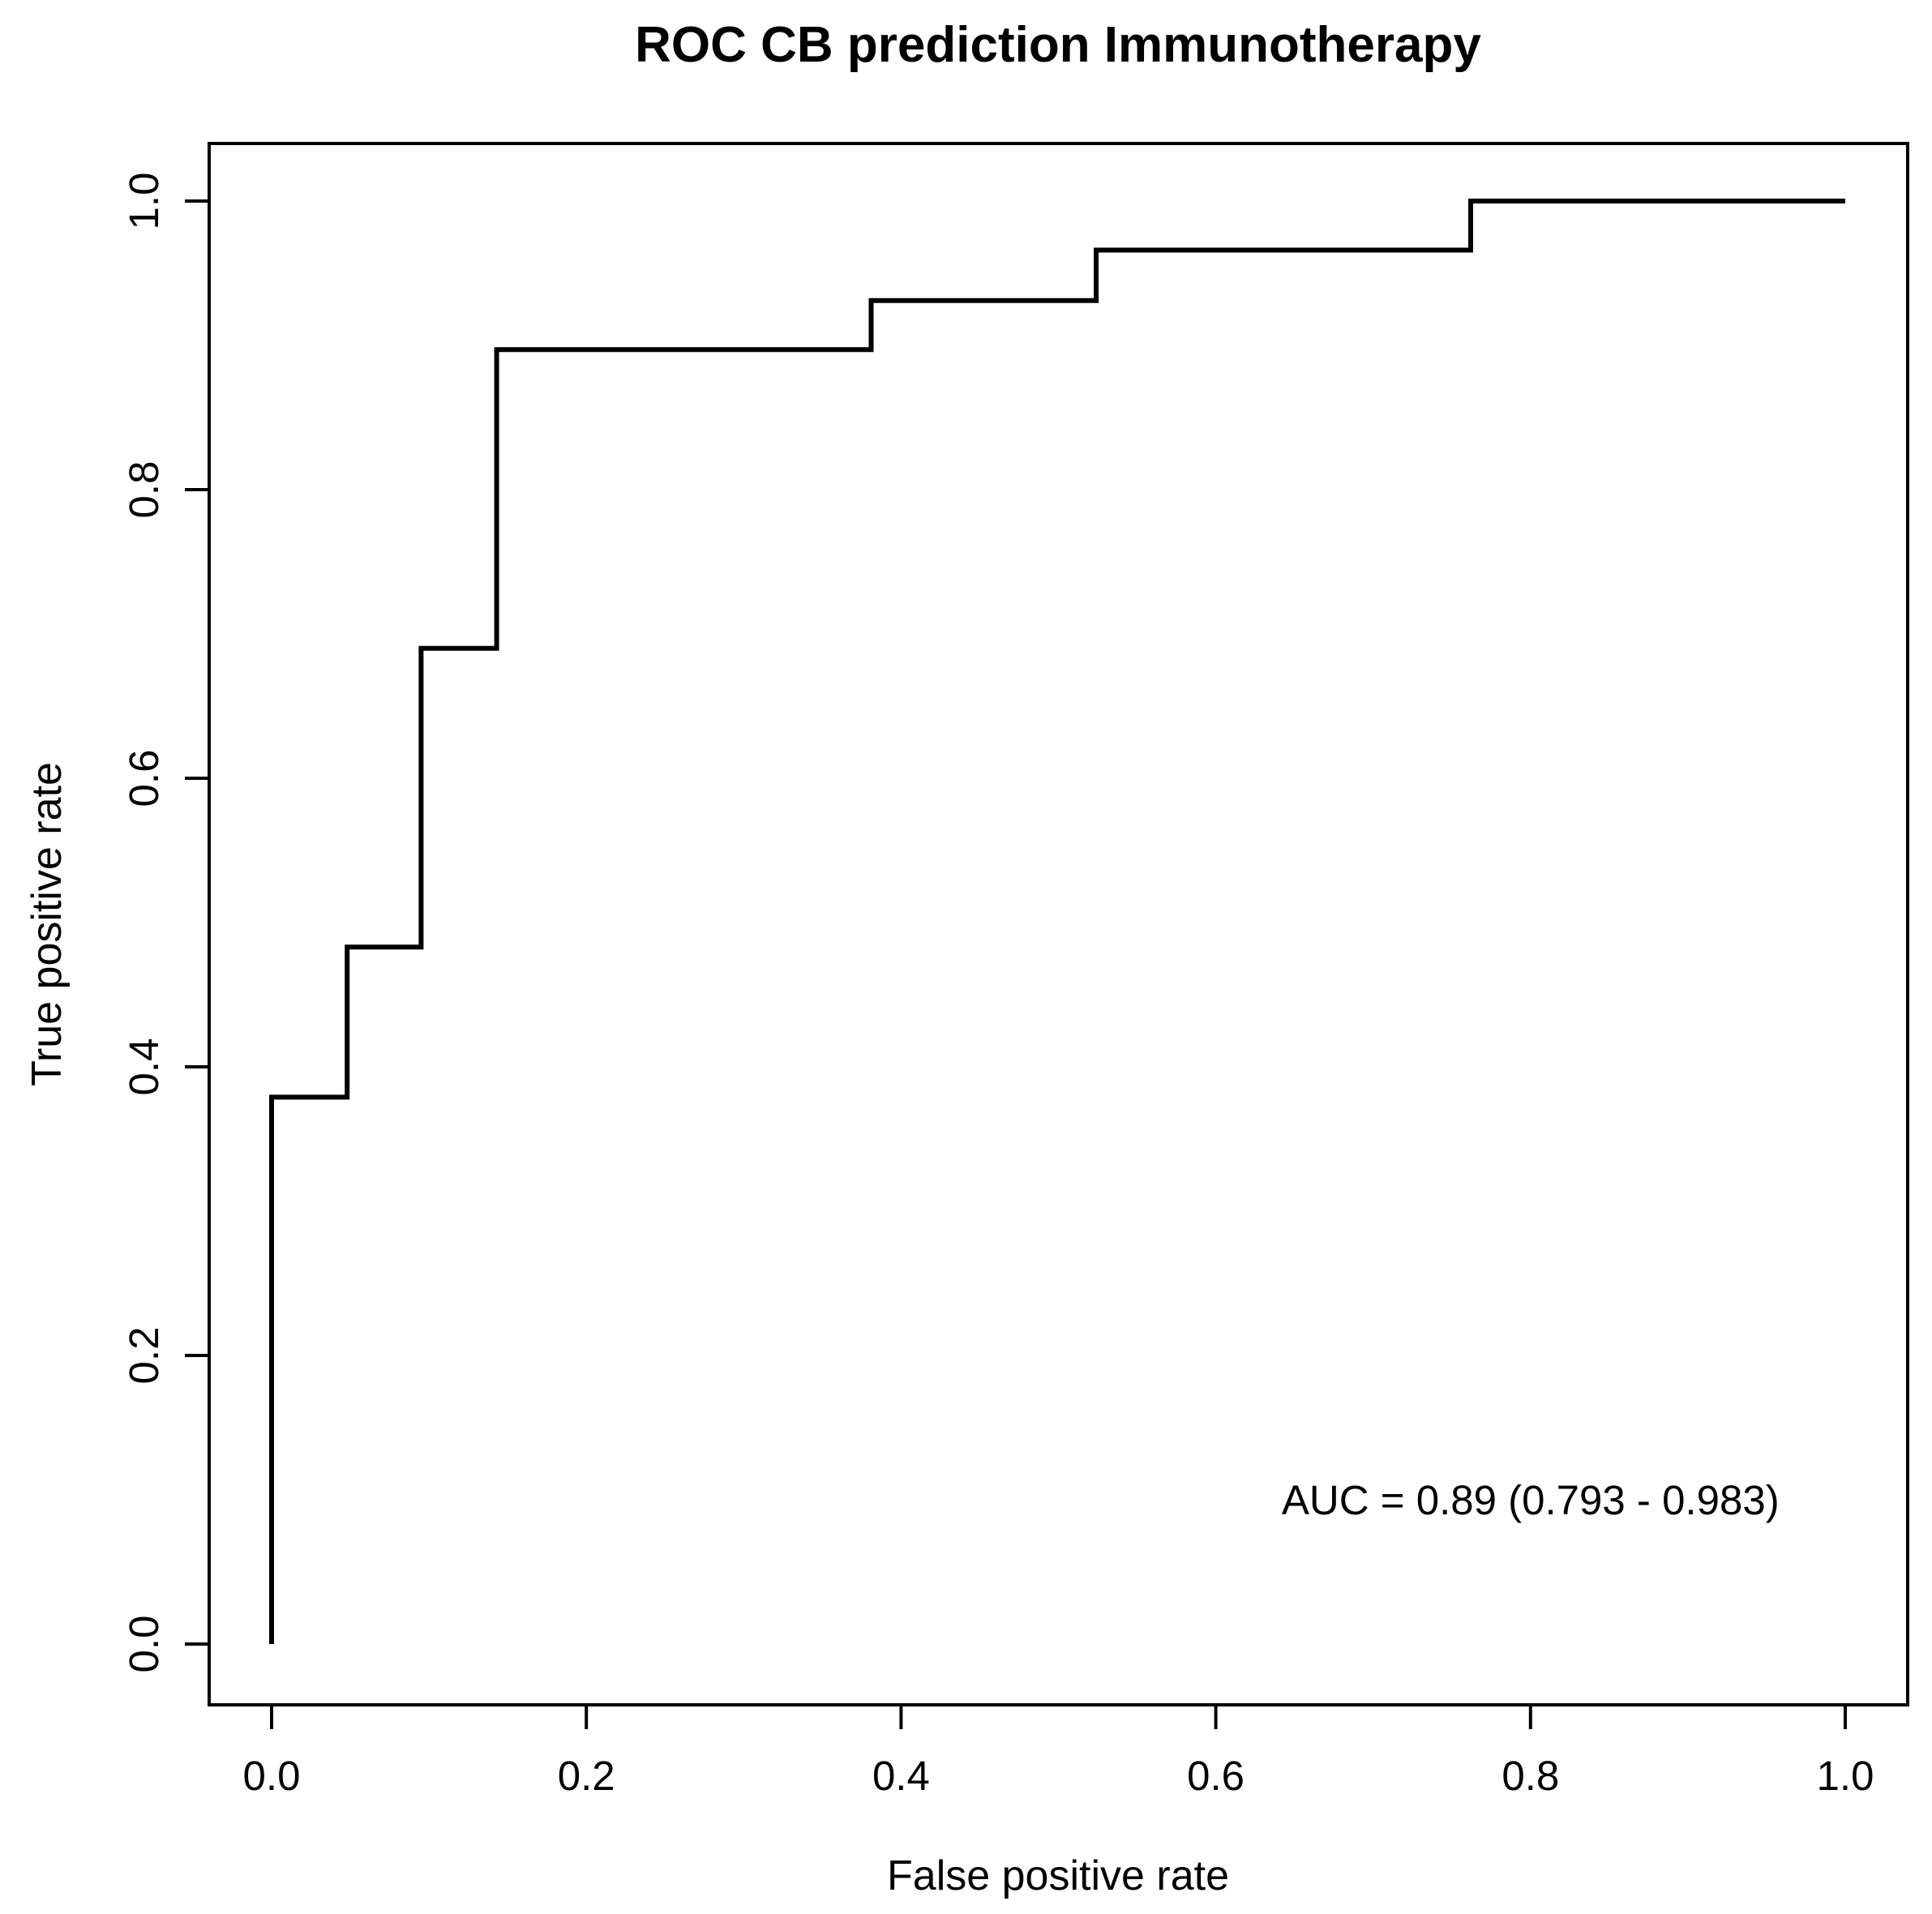  I want to click on x-axis-ticks, so click(1058, 1717).